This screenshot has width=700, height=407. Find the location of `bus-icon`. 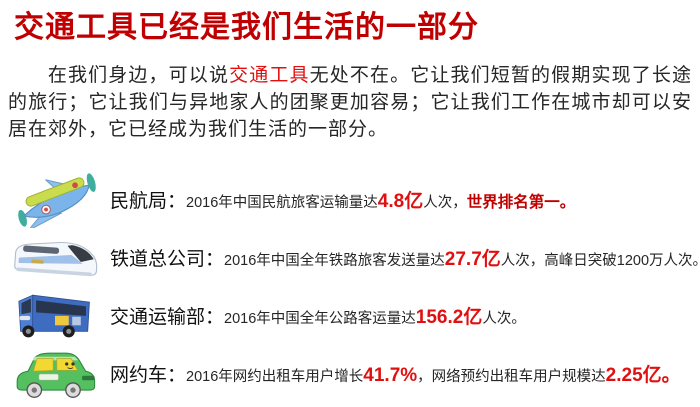

bus-icon is located at coordinates (55, 315).